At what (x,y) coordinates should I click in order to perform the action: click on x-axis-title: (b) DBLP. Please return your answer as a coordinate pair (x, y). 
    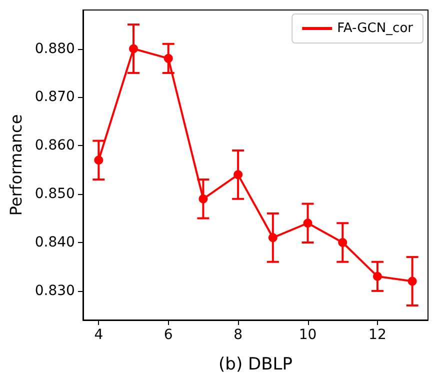
    Looking at the image, I should click on (255, 364).